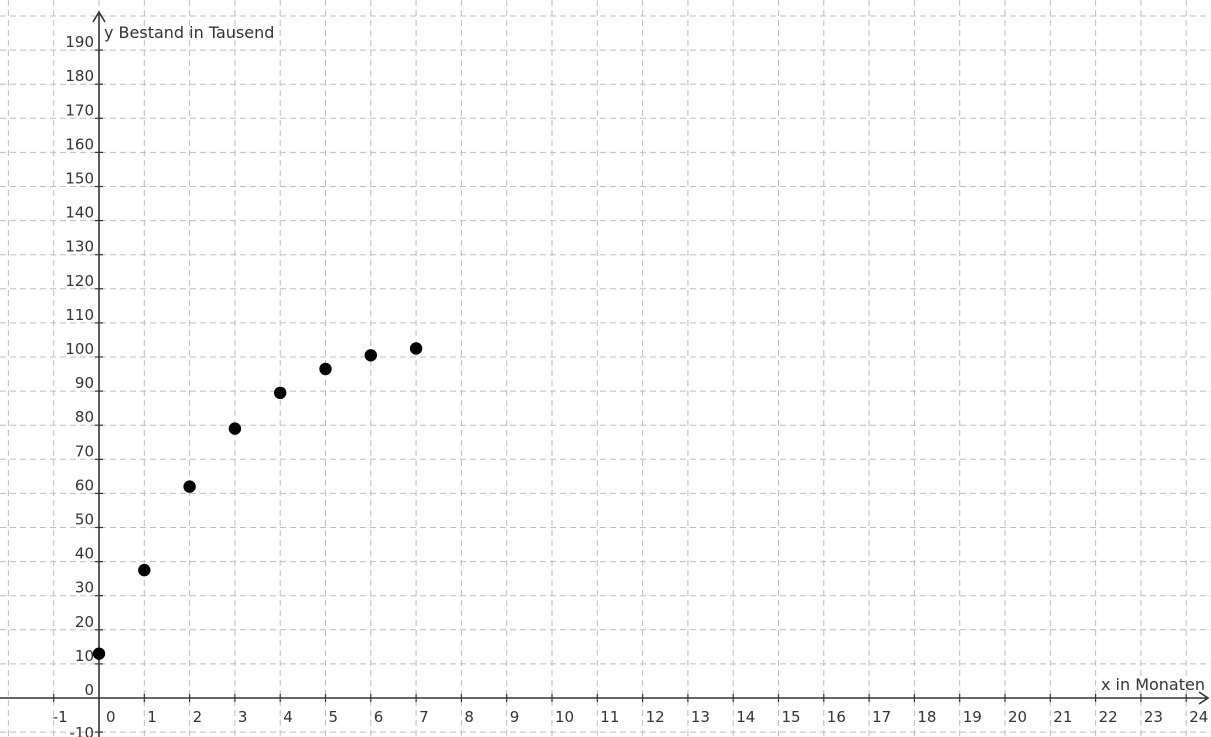 The image size is (1211, 737). Describe the element at coordinates (1153, 717) in the screenshot. I see `x-tick-label: 23` at that location.